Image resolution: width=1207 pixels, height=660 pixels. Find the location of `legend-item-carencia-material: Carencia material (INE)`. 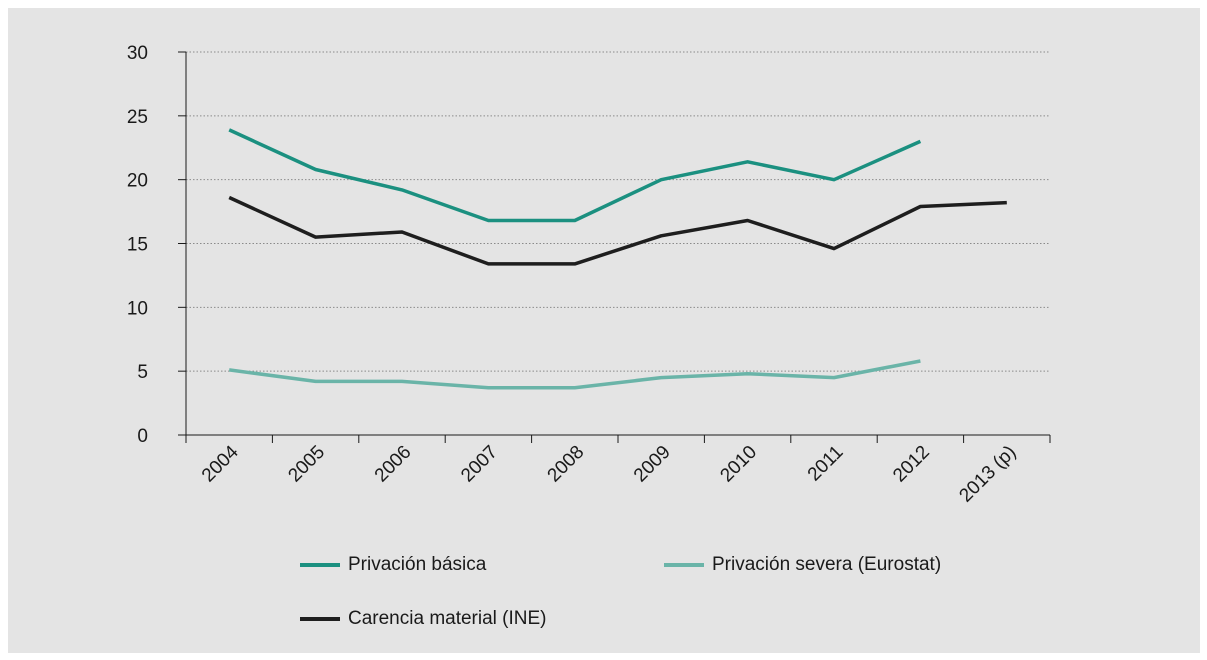

legend-item-carencia-material: Carencia material (INE) is located at coordinates (423, 619).